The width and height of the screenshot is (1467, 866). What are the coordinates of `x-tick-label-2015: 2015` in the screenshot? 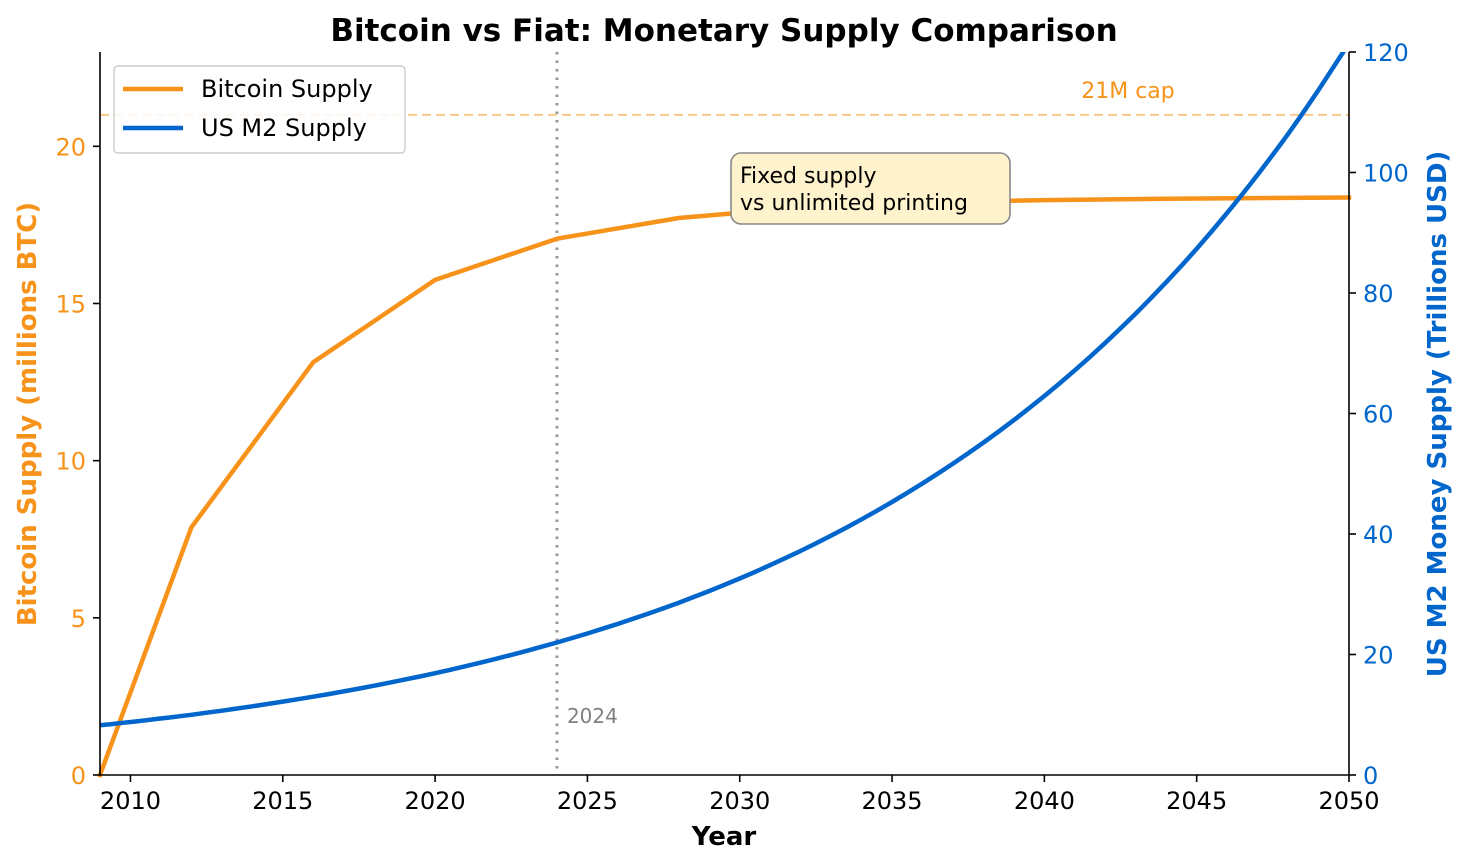 It's located at (282, 801).